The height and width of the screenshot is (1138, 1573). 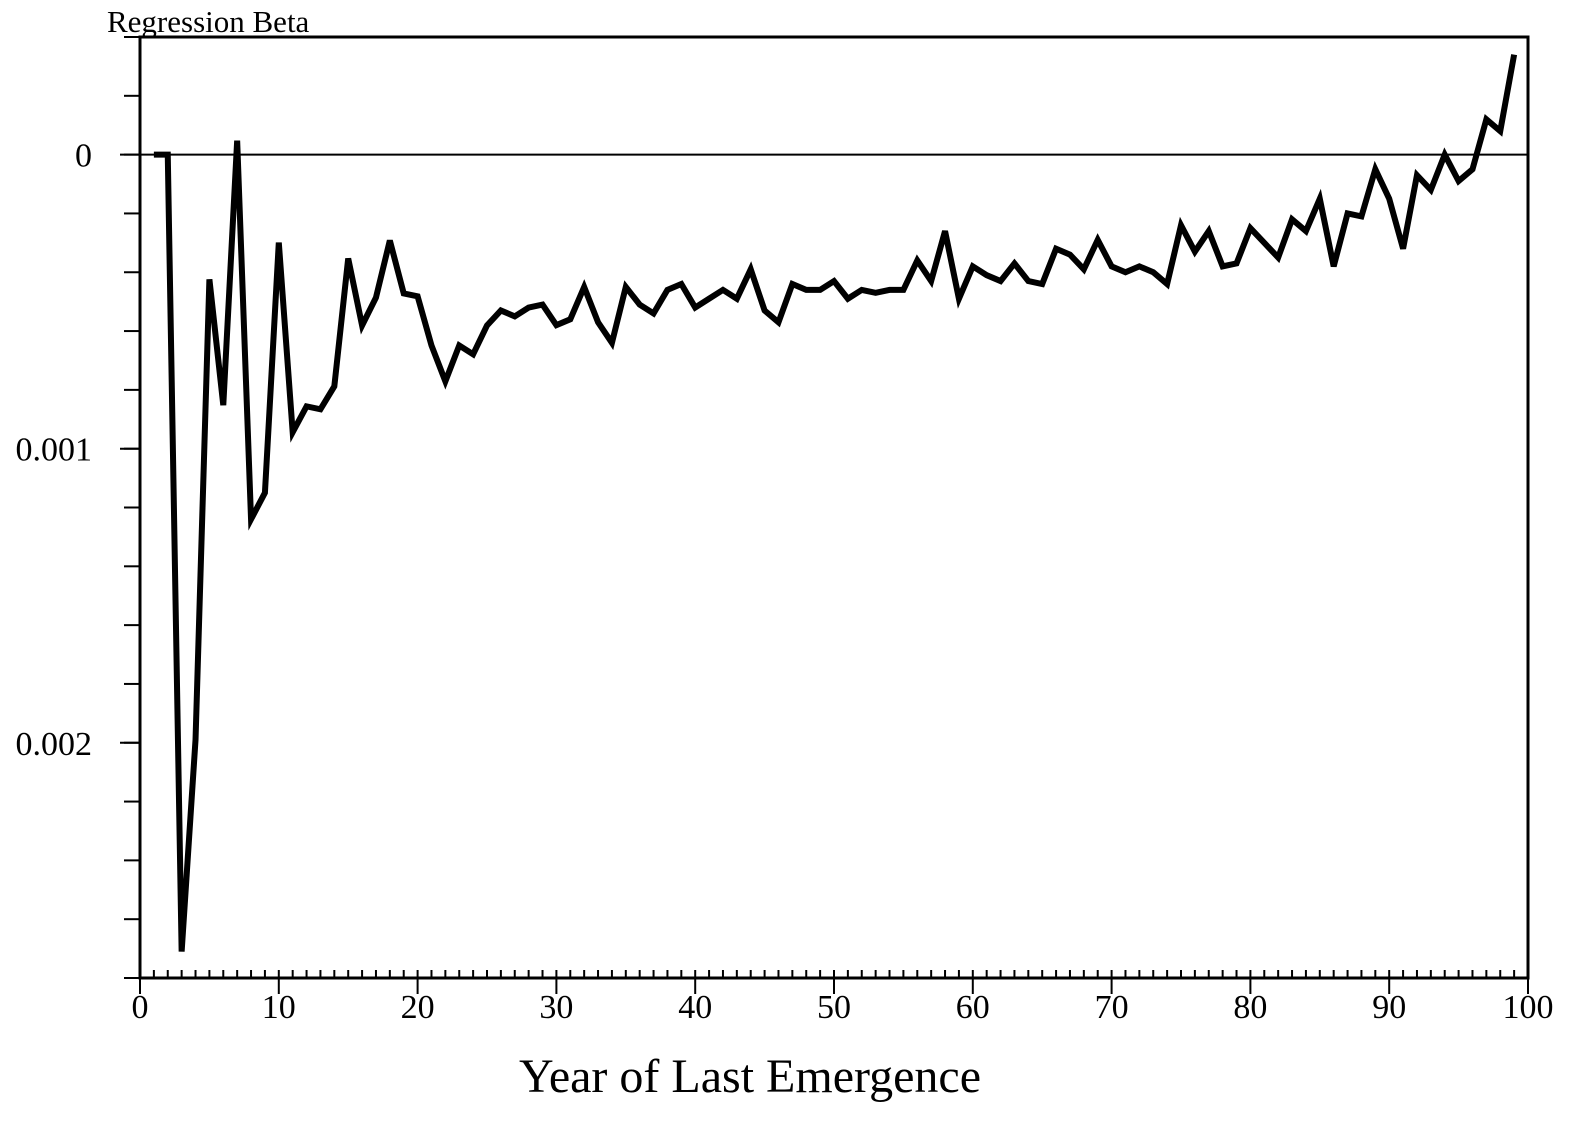 I want to click on x-tick-label: 60, so click(x=973, y=1007).